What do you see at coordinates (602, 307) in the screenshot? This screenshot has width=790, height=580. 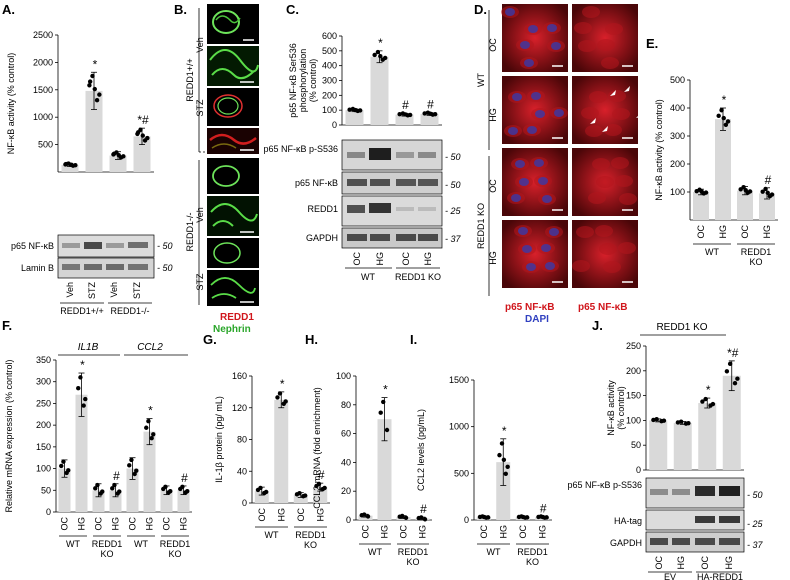 I see `legend-p65-right: p65 NF-κB` at bounding box center [602, 307].